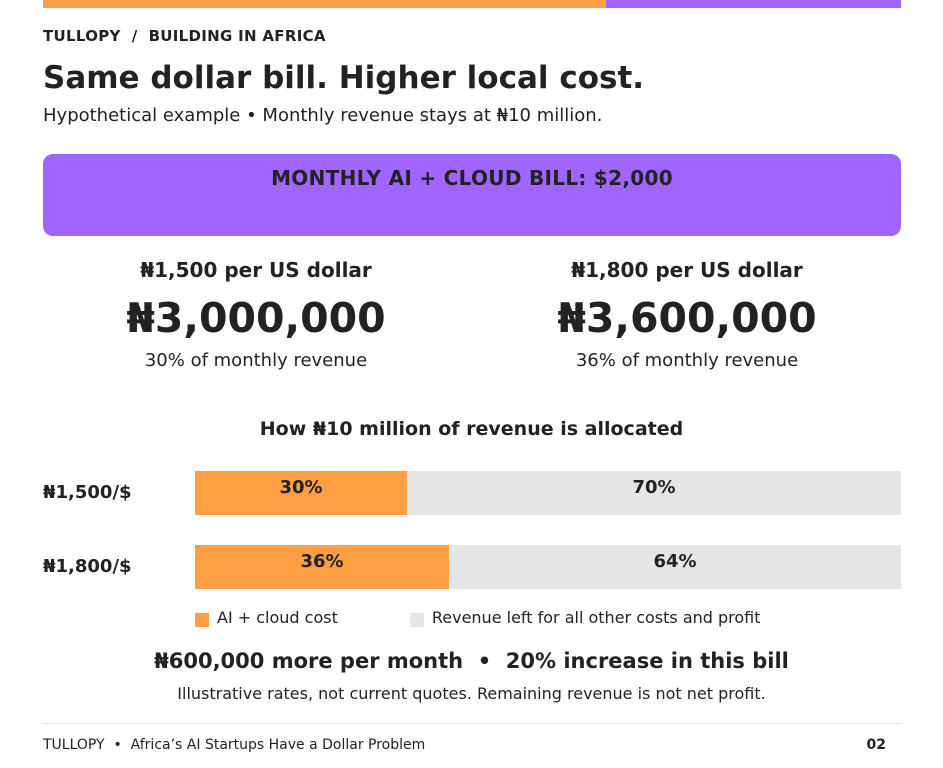  Describe the element at coordinates (256, 360) in the screenshot. I see `revenue-share-label: 30% of monthly revenue` at that location.